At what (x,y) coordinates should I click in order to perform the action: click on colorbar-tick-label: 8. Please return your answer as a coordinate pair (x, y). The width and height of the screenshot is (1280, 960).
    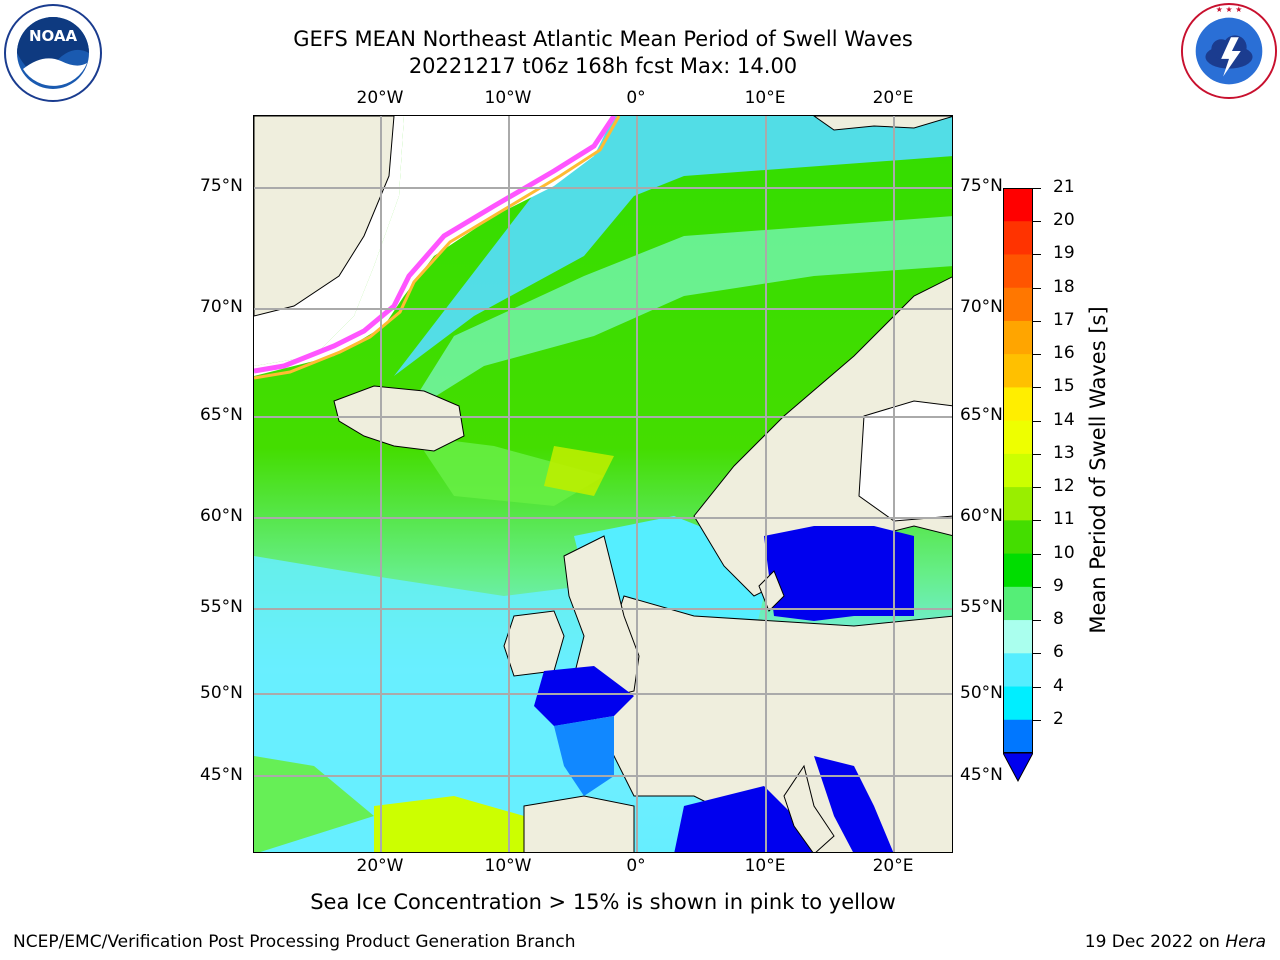
    Looking at the image, I should click on (1058, 619).